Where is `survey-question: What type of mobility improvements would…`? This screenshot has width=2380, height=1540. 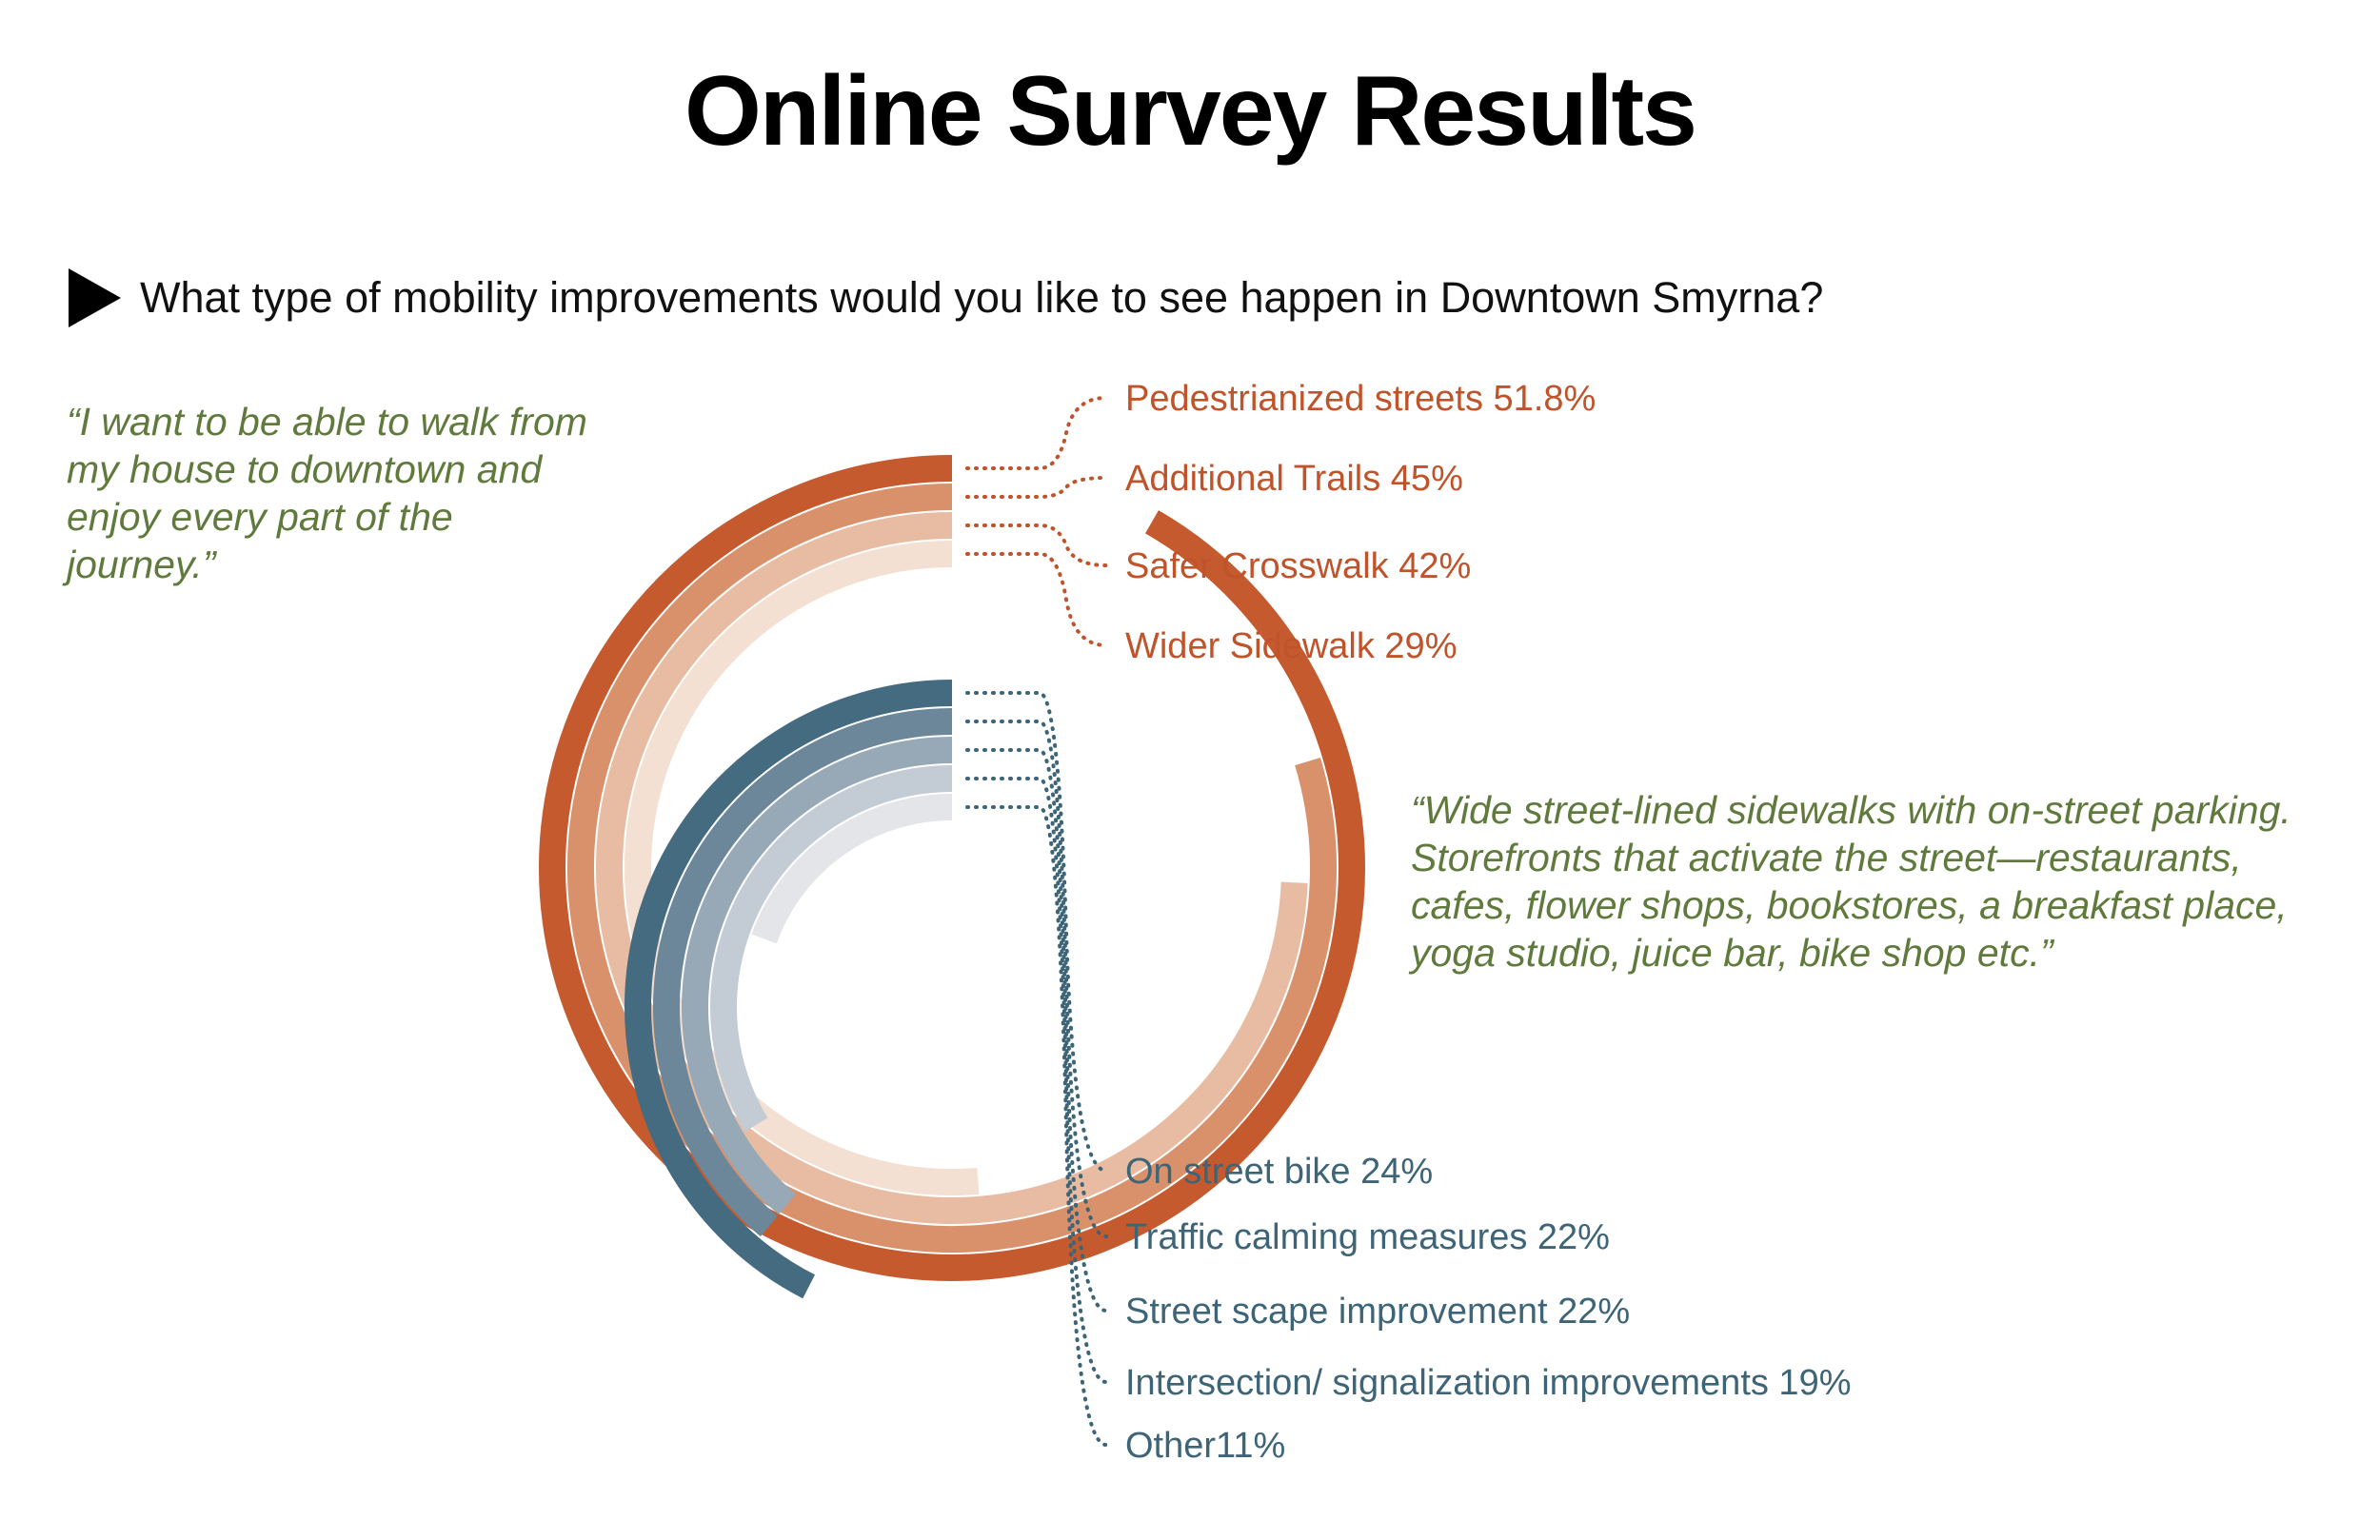 survey-question: What type of mobility improvements would… is located at coordinates (982, 297).